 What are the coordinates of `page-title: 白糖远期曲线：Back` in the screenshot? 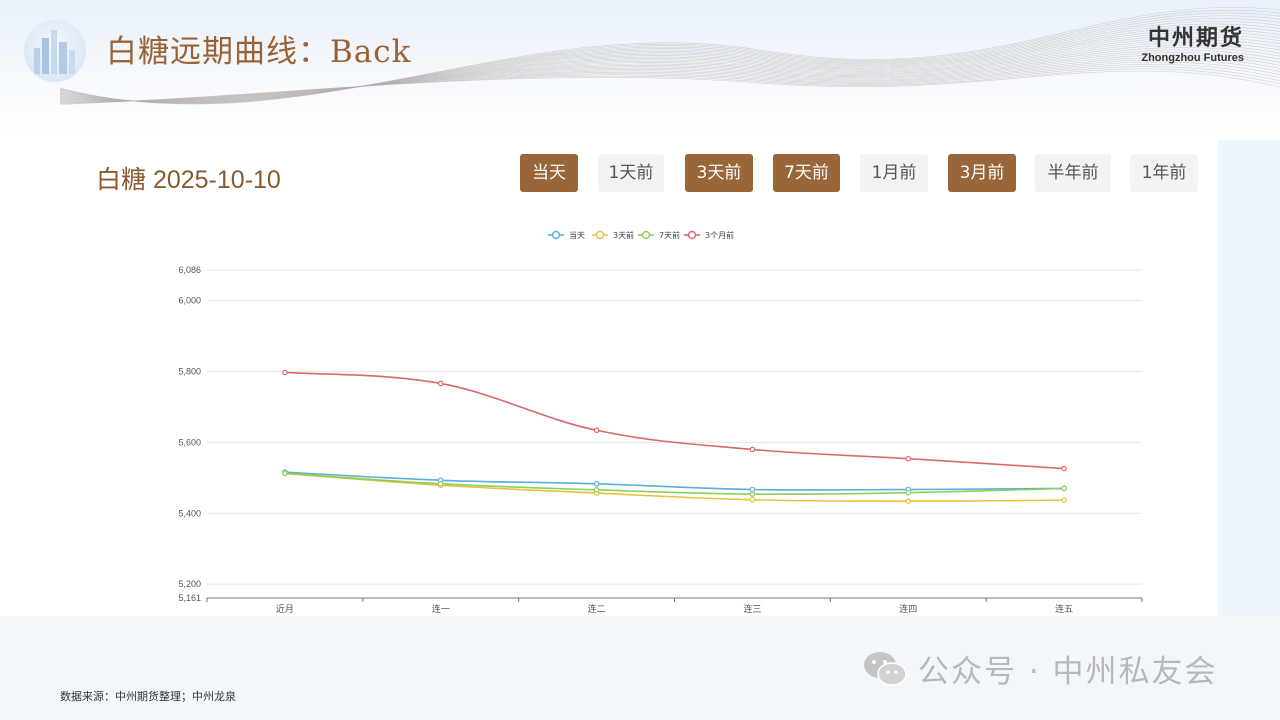 It's located at (259, 52).